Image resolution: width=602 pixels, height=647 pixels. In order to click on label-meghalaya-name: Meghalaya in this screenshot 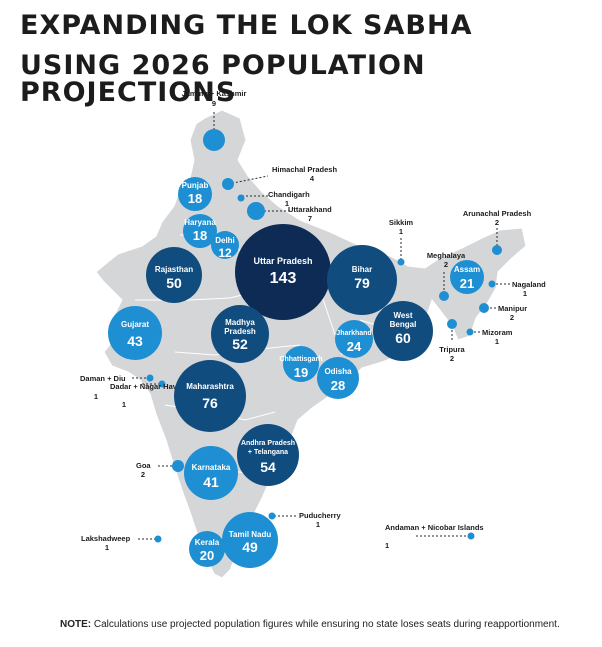, I will do `click(446, 255)`.